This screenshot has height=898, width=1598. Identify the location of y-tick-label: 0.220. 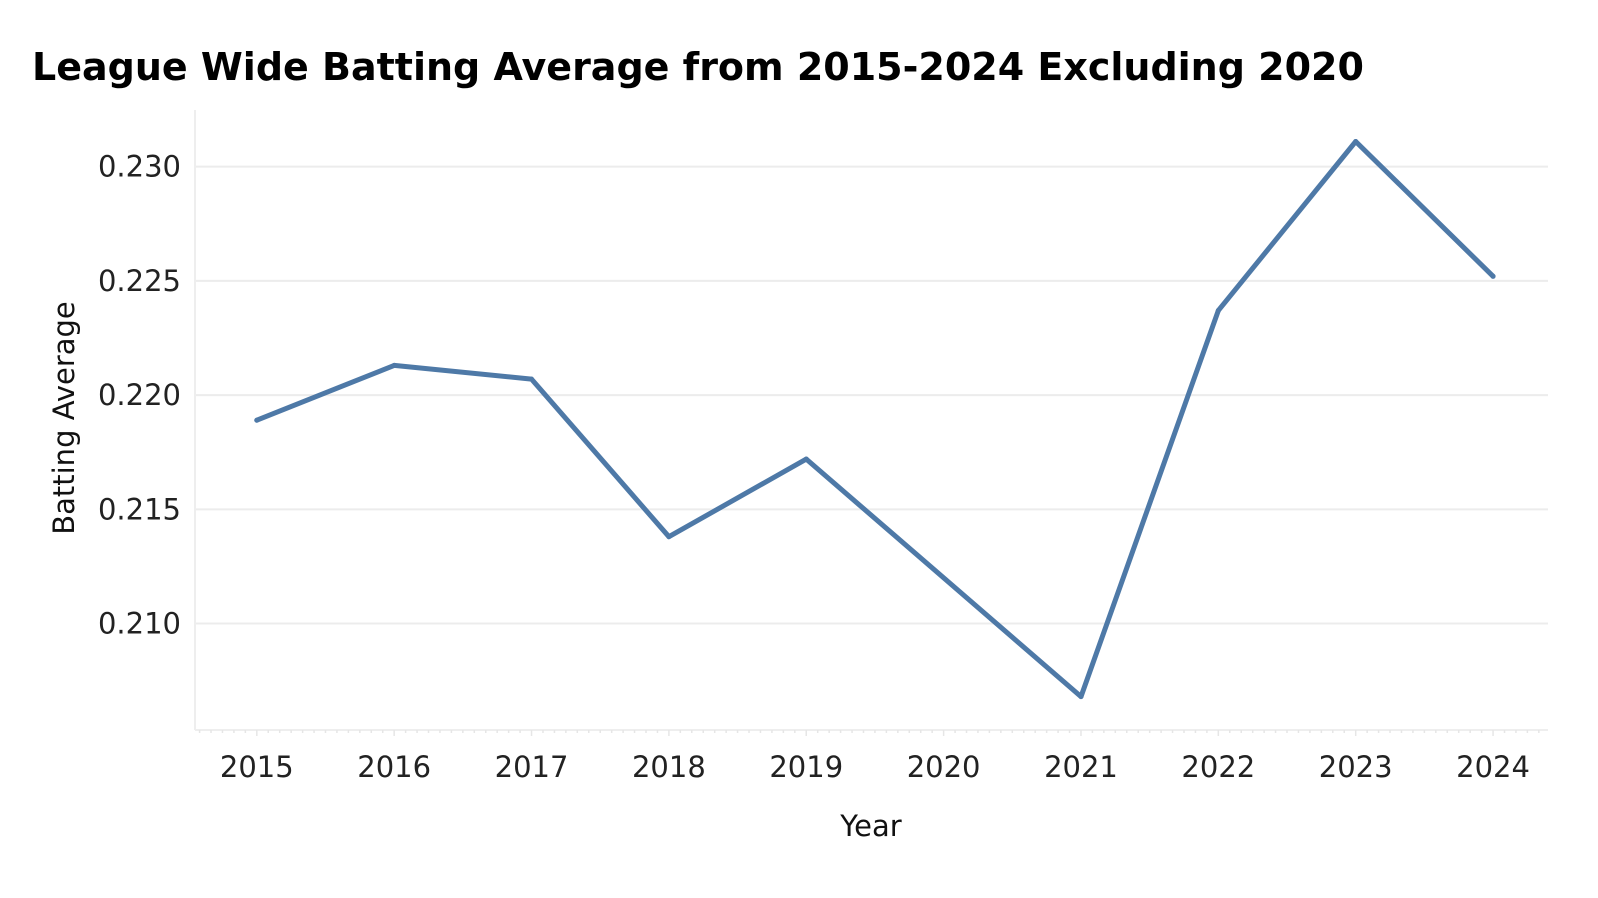
(139, 395).